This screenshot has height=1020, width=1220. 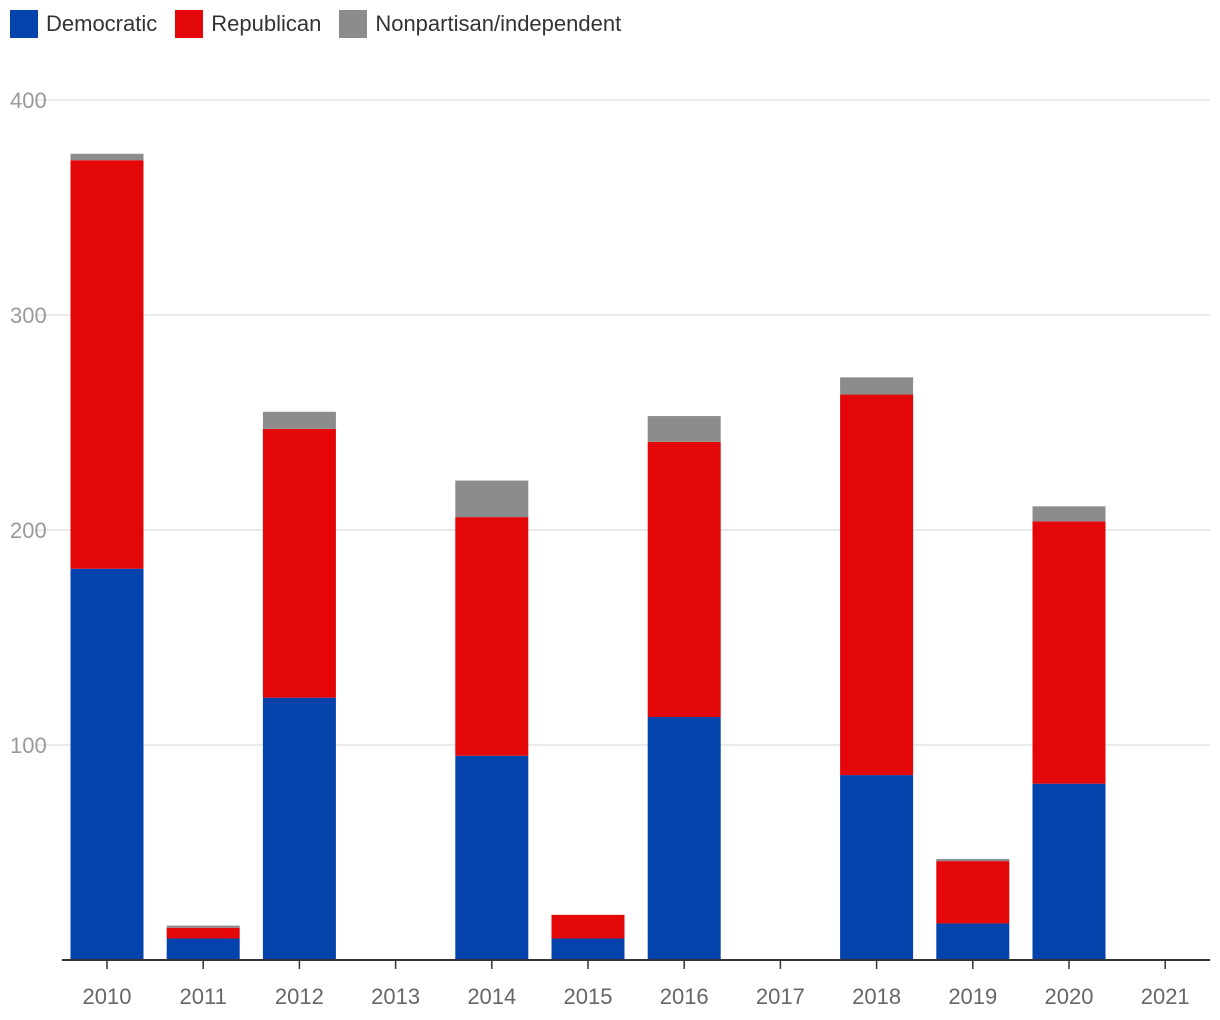 What do you see at coordinates (203, 996) in the screenshot?
I see `x-tick-label-2011: 2011` at bounding box center [203, 996].